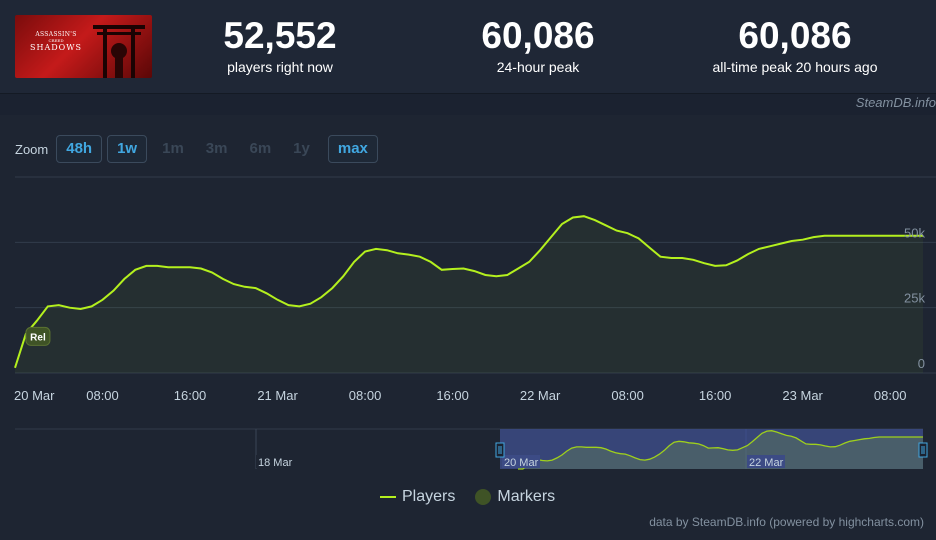 Image resolution: width=936 pixels, height=540 pixels. I want to click on x-tick-label: 23 Mar, so click(802, 395).